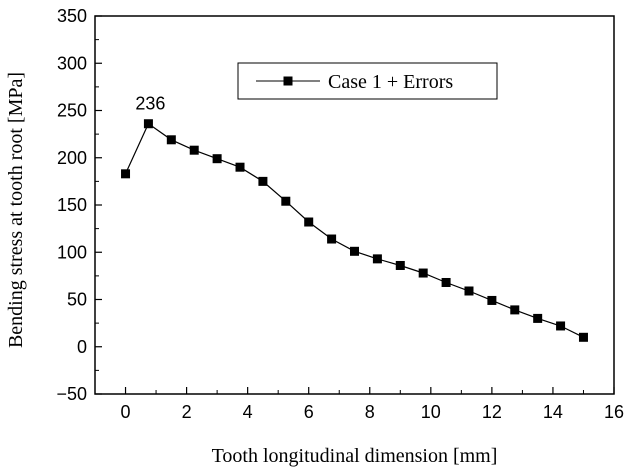 Image resolution: width=629 pixels, height=471 pixels. What do you see at coordinates (16, 210) in the screenshot?
I see `y-axis-title: Bending stress at tooth root [MPa]` at bounding box center [16, 210].